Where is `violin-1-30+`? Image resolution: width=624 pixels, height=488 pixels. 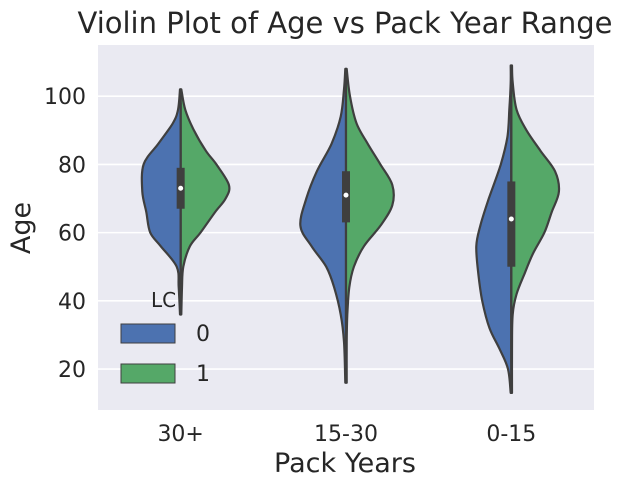
violin-1-30+ is located at coordinates (205, 202).